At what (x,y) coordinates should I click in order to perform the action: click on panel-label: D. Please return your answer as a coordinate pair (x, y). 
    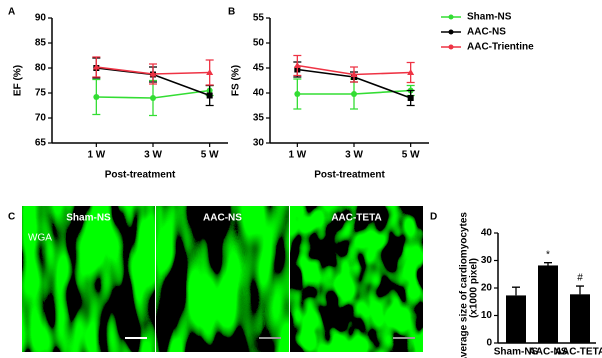
    Looking at the image, I should click on (433, 217).